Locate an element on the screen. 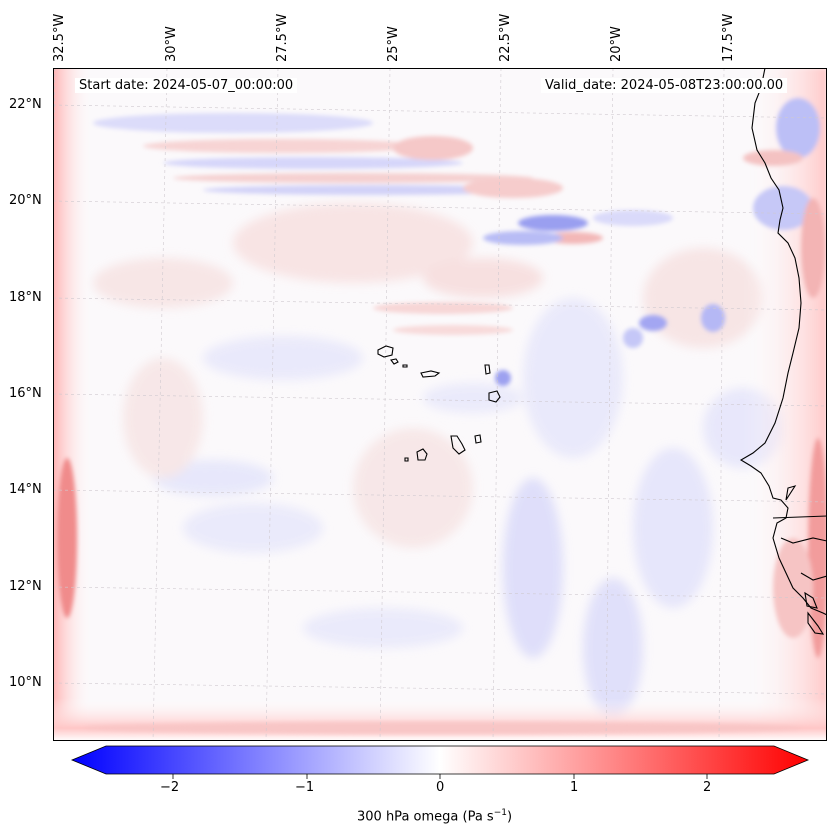 The width and height of the screenshot is (837, 839). lat-label-18n: 18°N is located at coordinates (25, 297).